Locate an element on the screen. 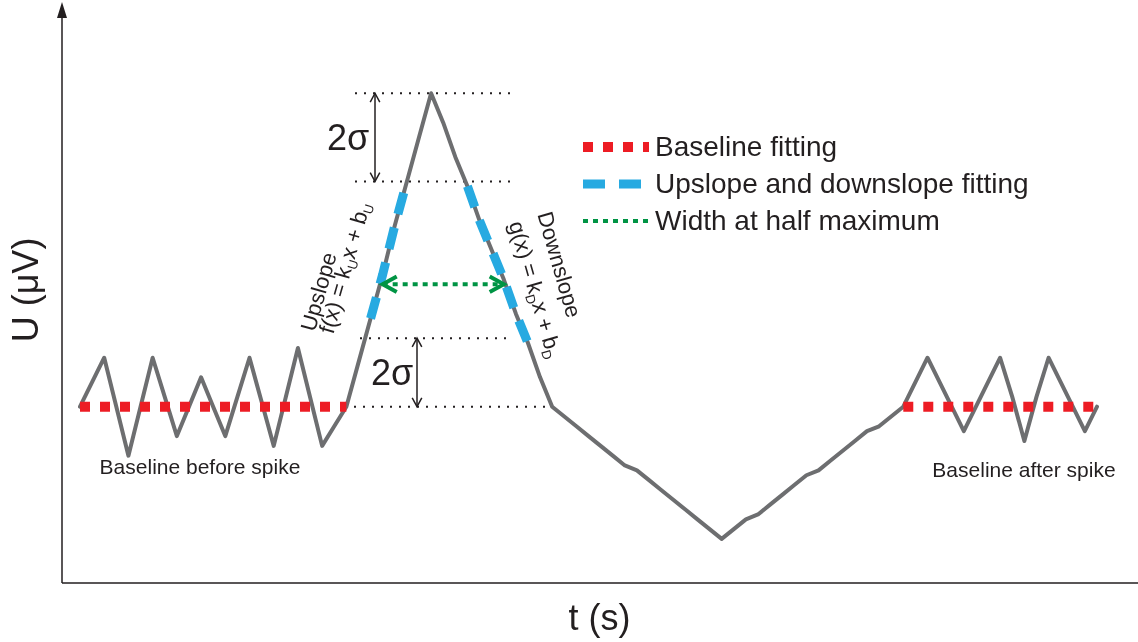  legend-label: Upslope and downslope fitting is located at coordinates (842, 183).